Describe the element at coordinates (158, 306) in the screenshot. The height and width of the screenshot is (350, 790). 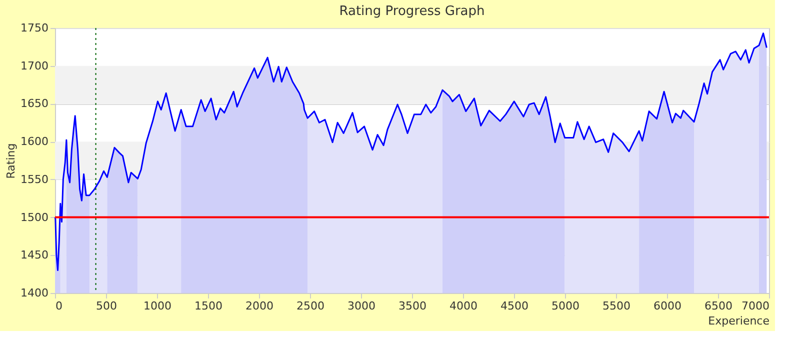
I see `x-tick-label: 1000` at that location.